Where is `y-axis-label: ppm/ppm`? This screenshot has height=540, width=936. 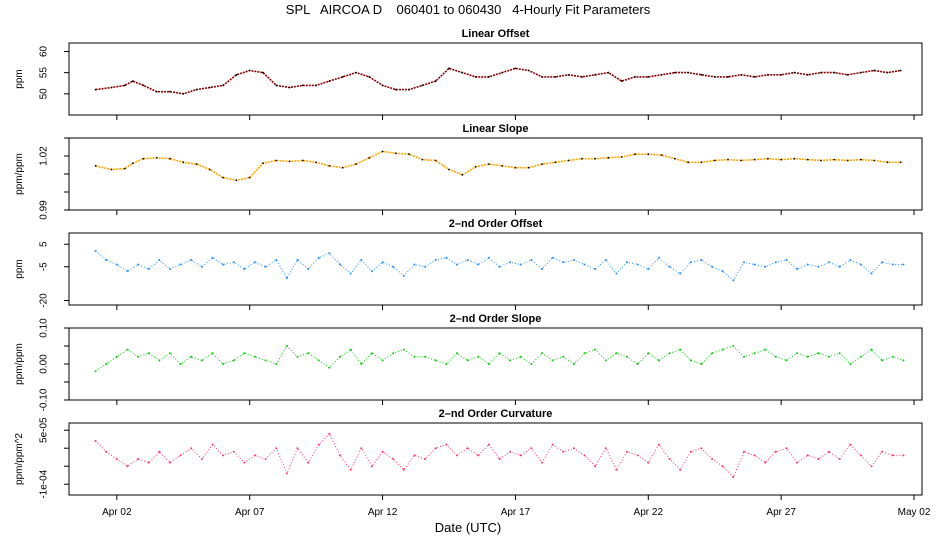
y-axis-label: ppm/ppm is located at coordinates (19, 364).